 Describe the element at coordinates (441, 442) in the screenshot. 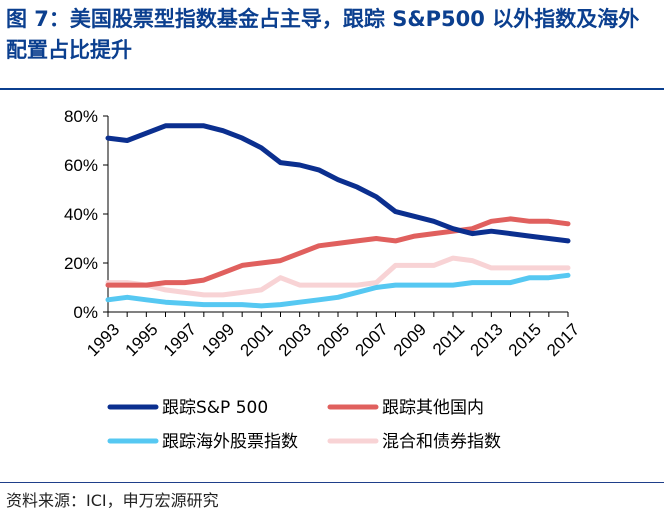

I see `legend-label-bond_hybrid: 混合和债券指数` at that location.